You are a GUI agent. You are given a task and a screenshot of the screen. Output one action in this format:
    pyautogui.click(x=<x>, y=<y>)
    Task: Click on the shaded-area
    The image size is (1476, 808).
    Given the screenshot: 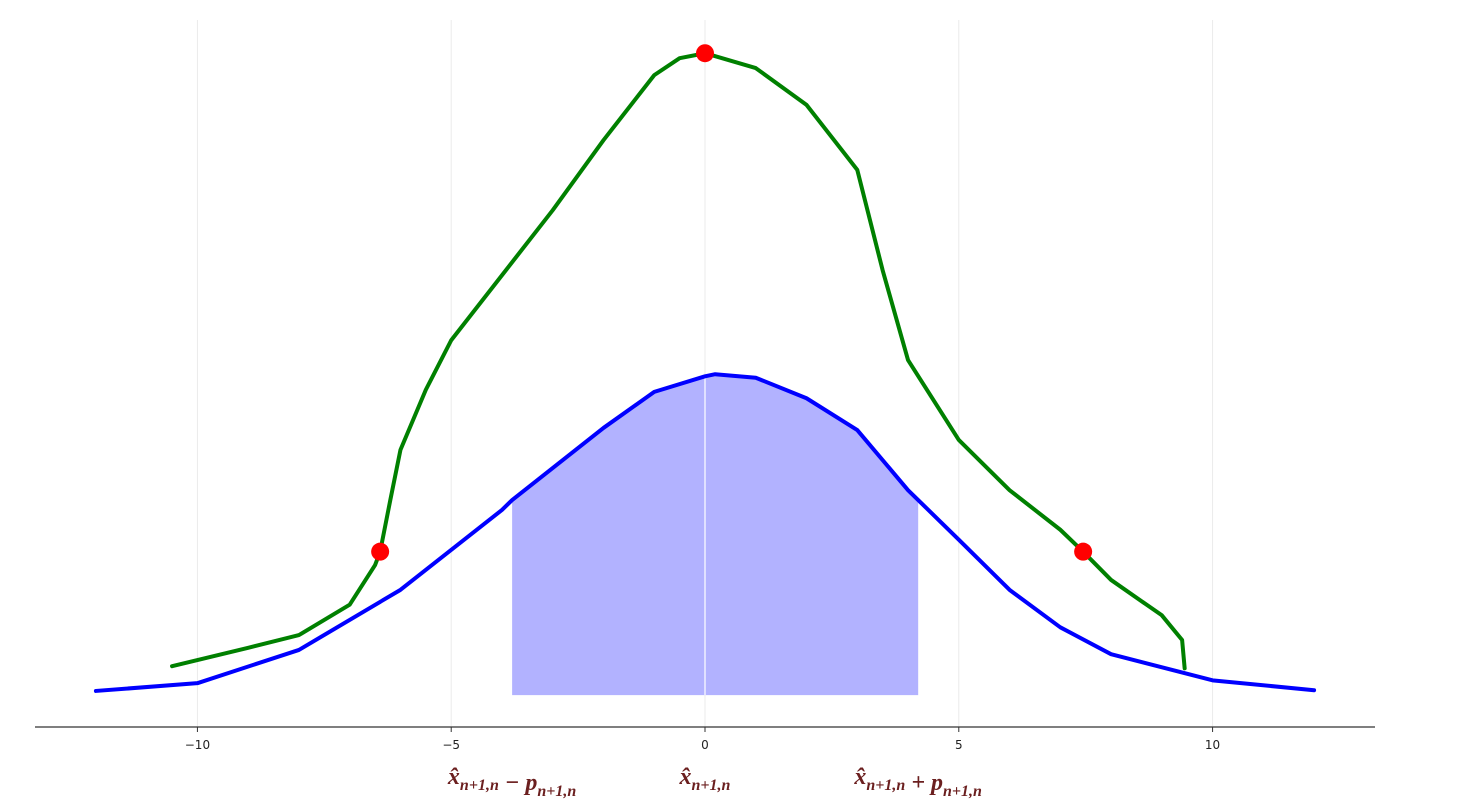 What is the action you would take?
    pyautogui.click(x=715, y=535)
    